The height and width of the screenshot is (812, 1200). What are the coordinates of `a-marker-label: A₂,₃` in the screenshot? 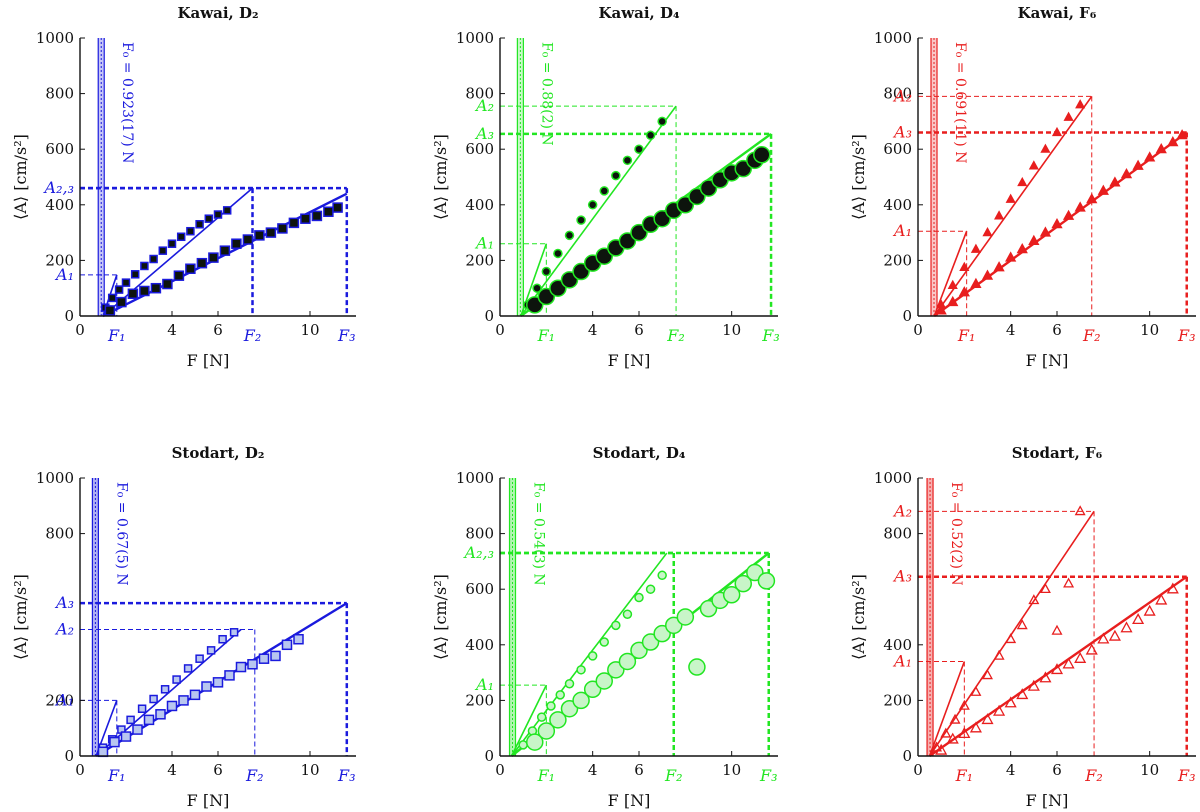 It's located at (478, 552).